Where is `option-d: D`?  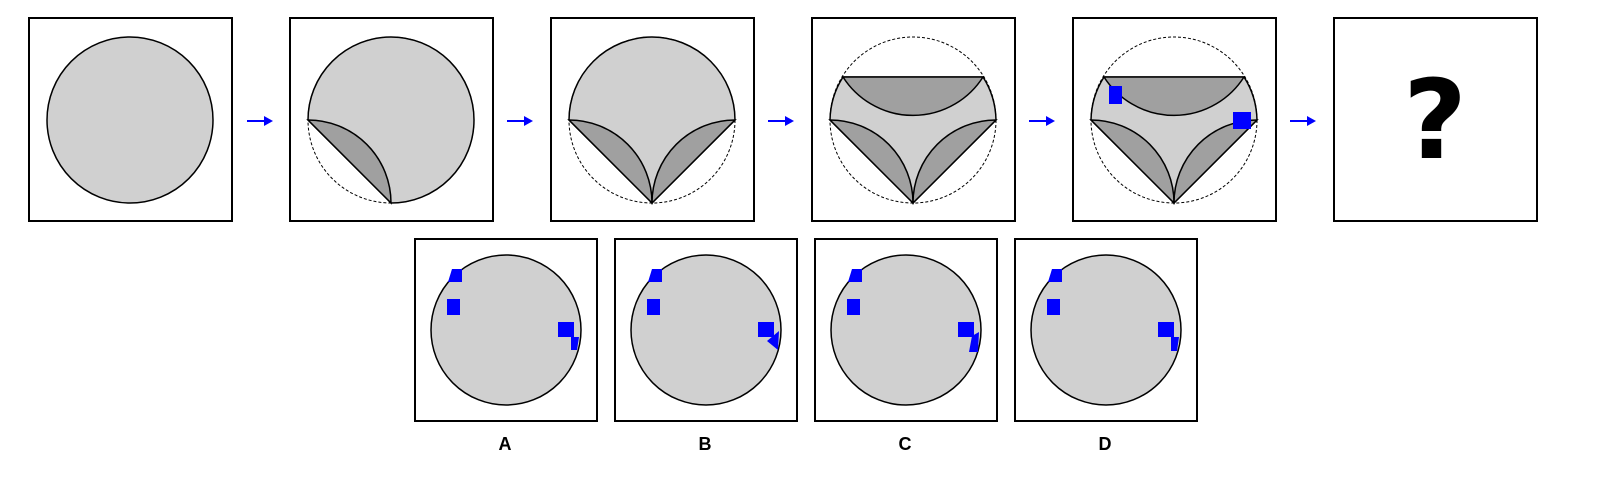
option-d: D is located at coordinates (1106, 346).